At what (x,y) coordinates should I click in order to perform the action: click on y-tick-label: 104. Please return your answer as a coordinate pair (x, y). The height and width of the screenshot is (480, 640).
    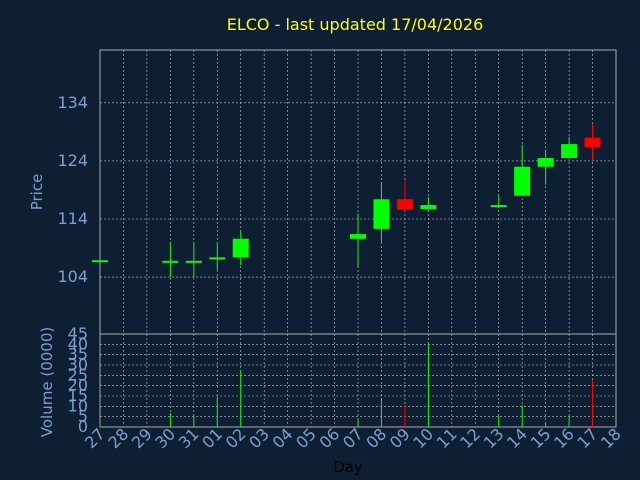
    Looking at the image, I should click on (72, 276).